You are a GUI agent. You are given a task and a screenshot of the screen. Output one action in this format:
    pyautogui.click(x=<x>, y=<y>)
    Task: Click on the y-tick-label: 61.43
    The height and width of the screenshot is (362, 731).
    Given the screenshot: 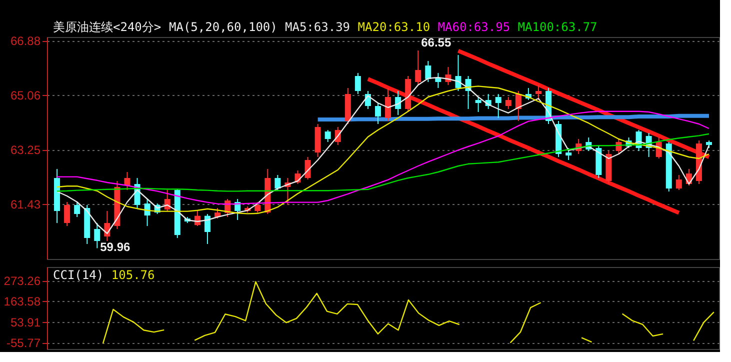 What is the action you would take?
    pyautogui.click(x=25, y=205)
    